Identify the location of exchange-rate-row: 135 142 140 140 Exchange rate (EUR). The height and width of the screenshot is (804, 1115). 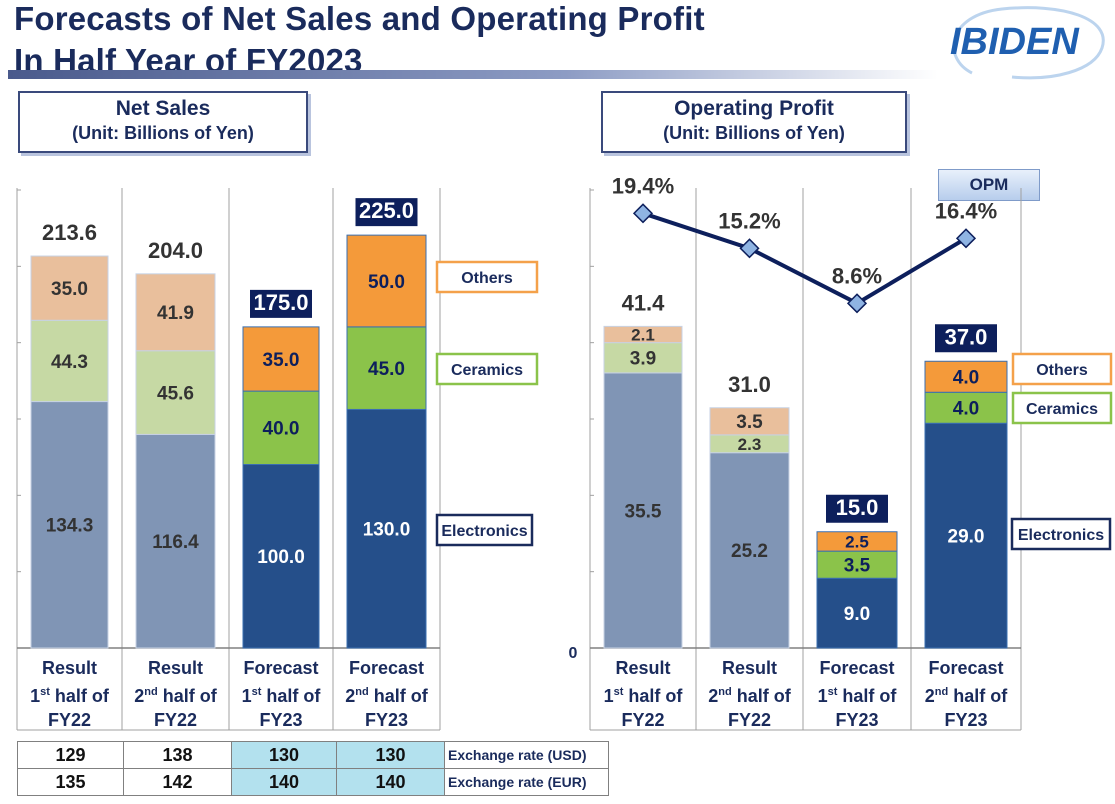
(313, 782).